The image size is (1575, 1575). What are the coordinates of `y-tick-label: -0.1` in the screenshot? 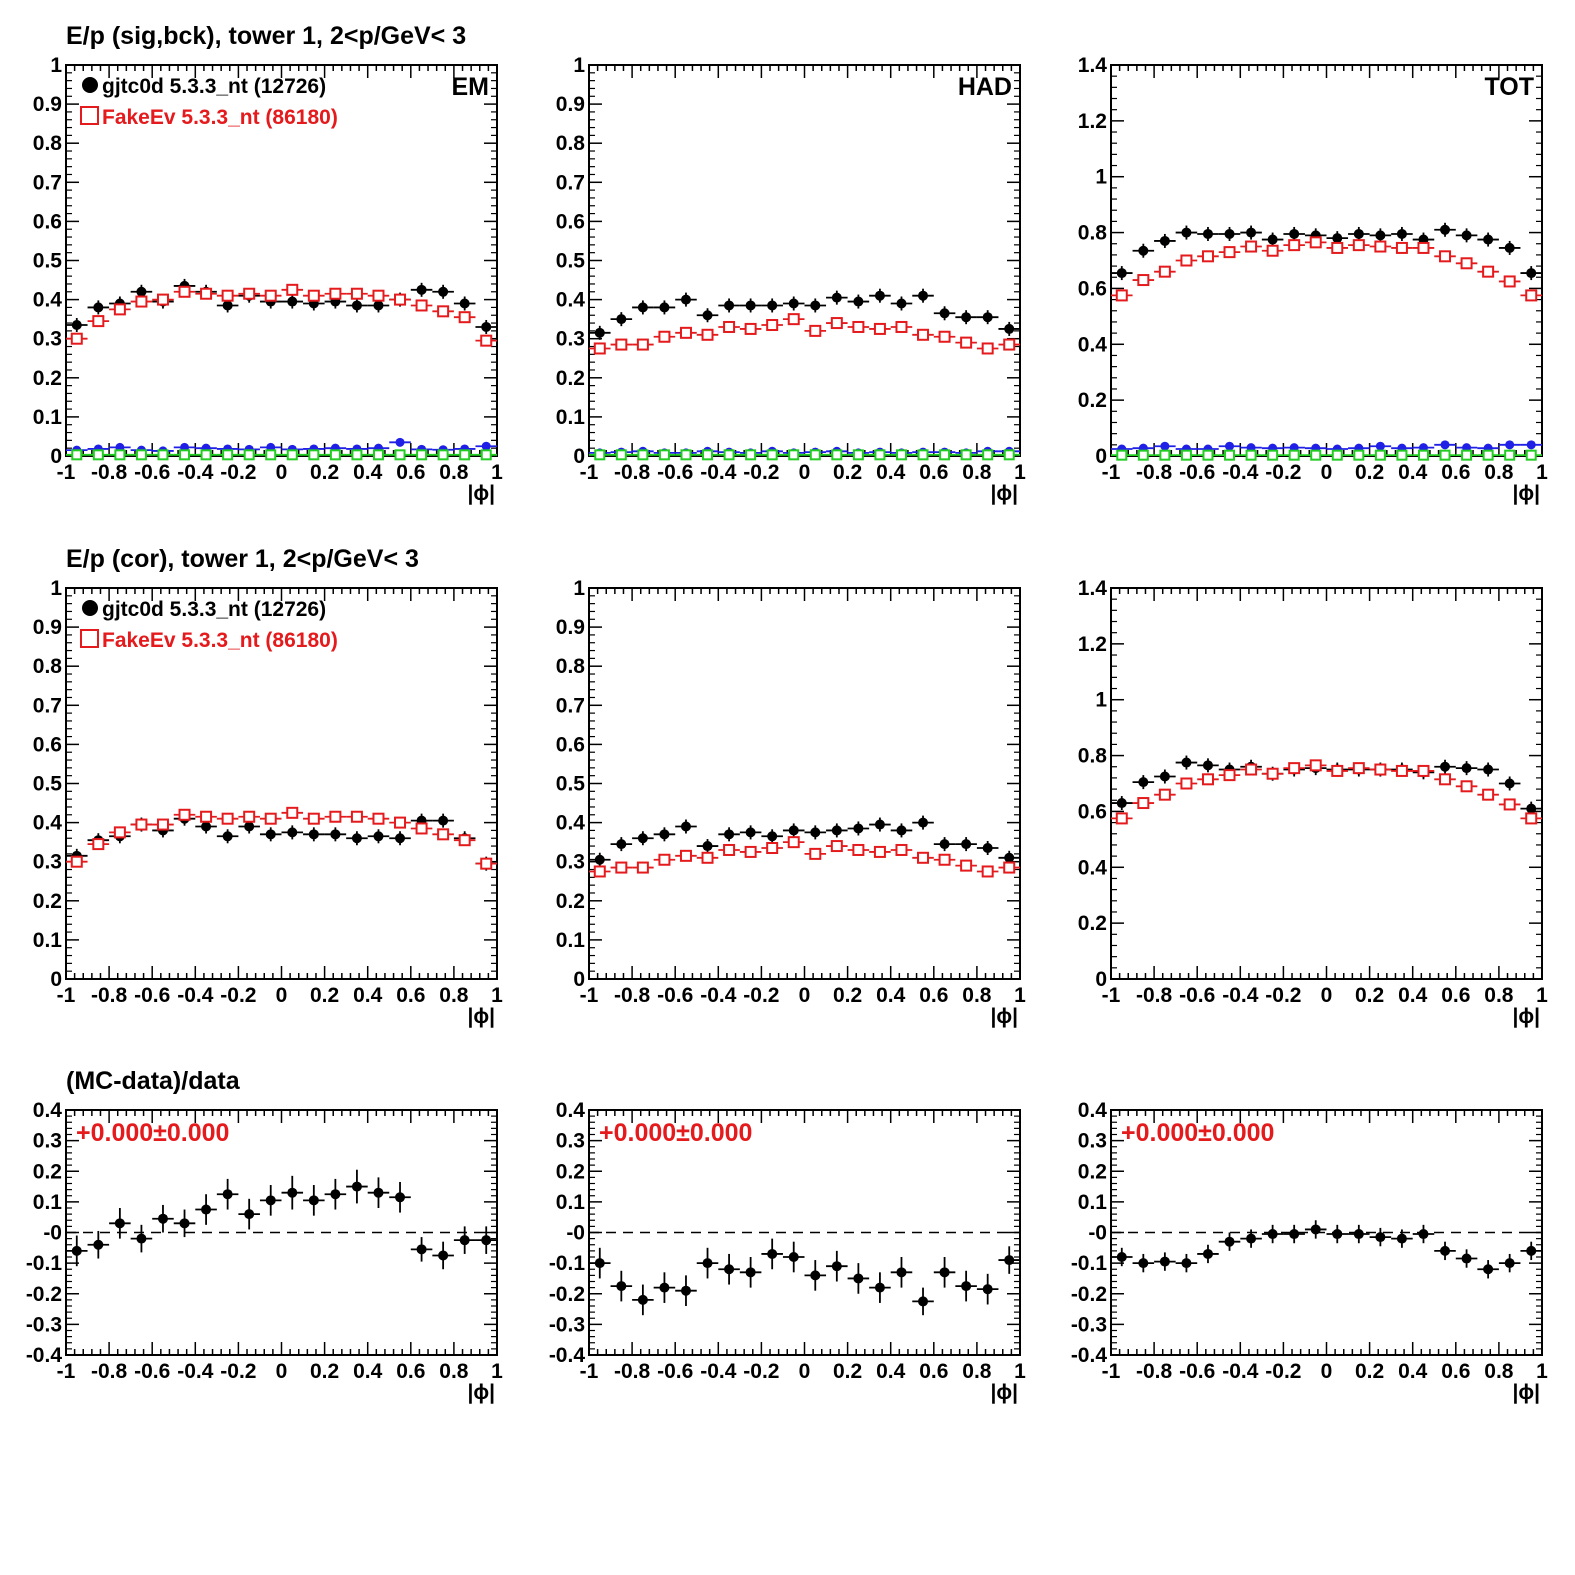 It's located at (1089, 1263).